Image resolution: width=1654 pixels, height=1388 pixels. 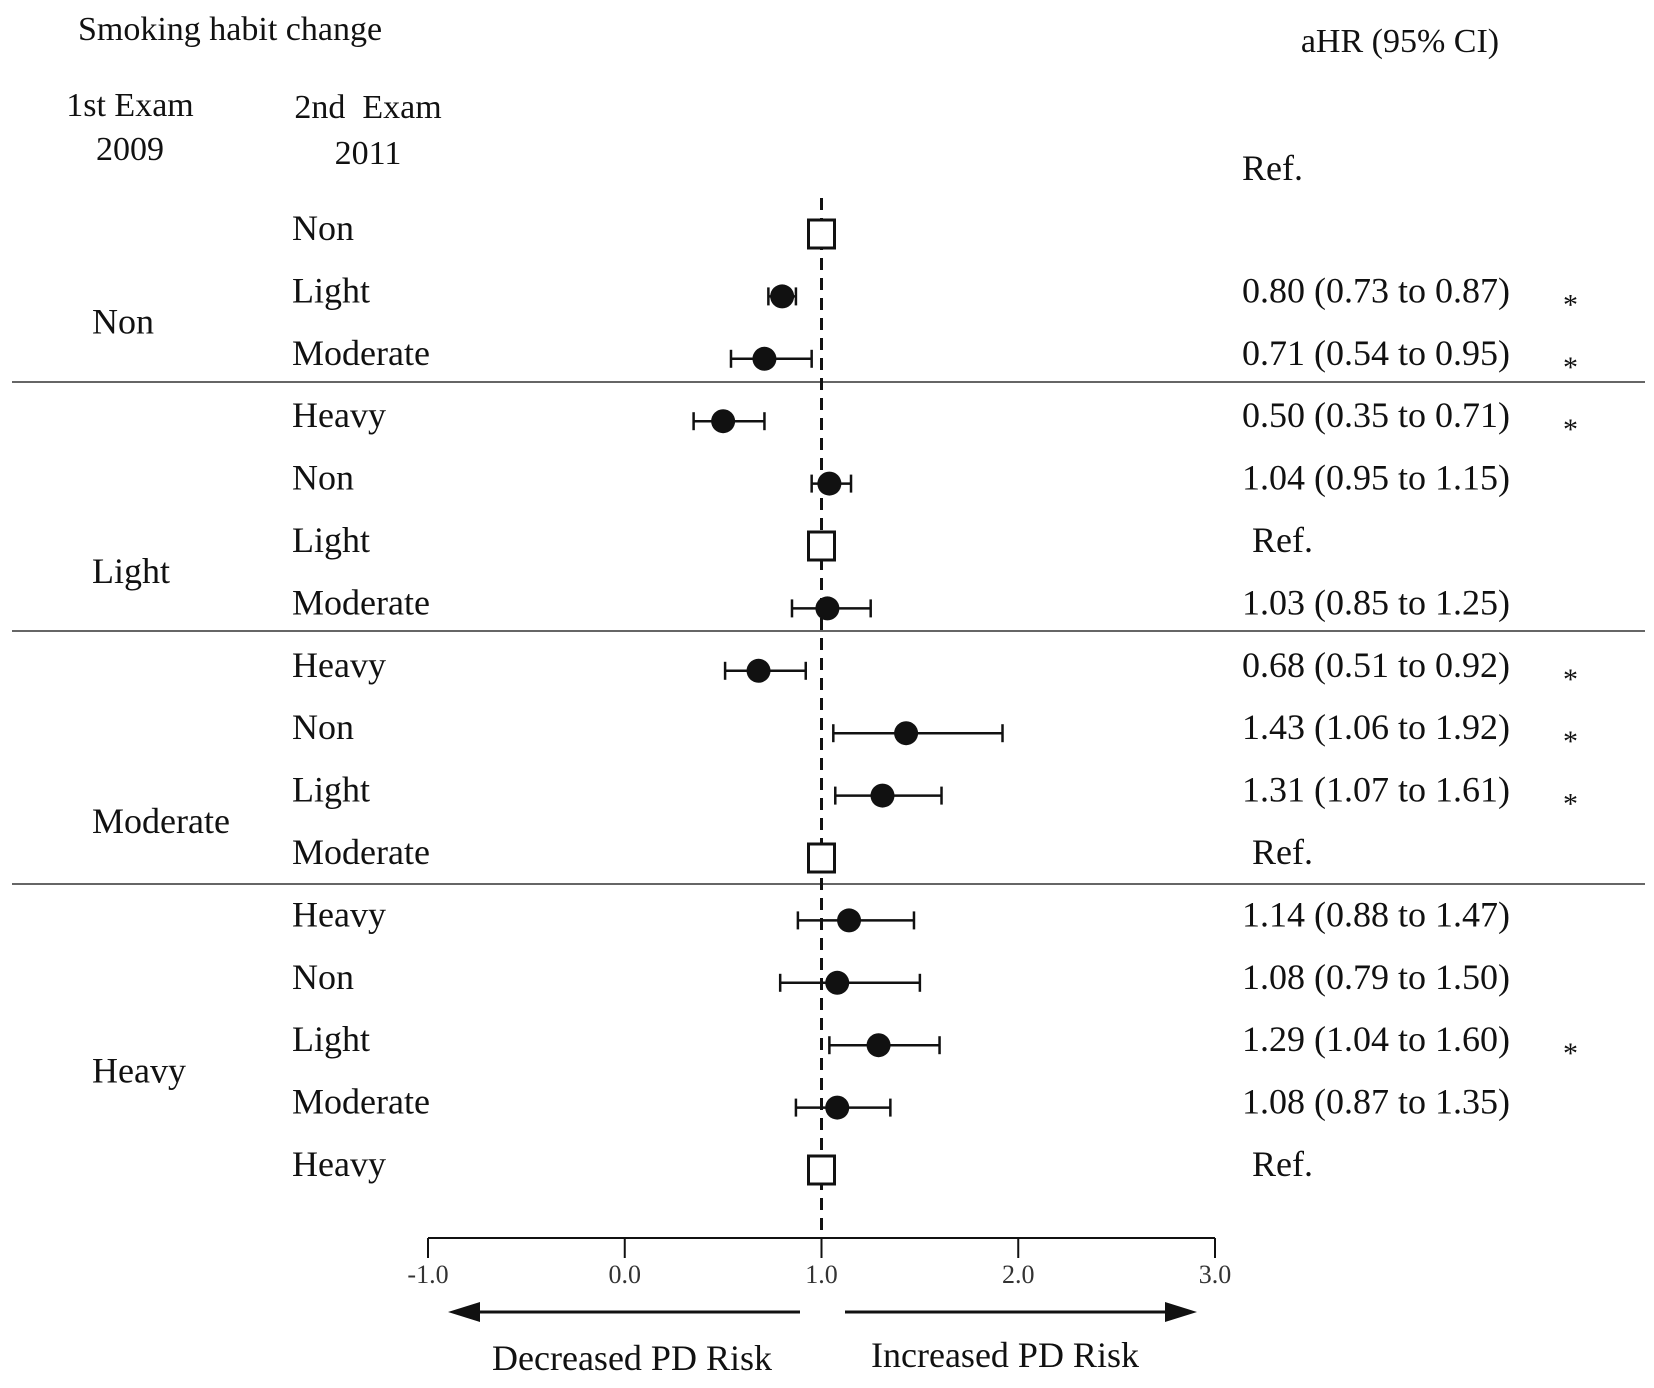 I want to click on x-axis: -1.0 0.0 1.0 2.0 3.0, so click(x=819, y=1263).